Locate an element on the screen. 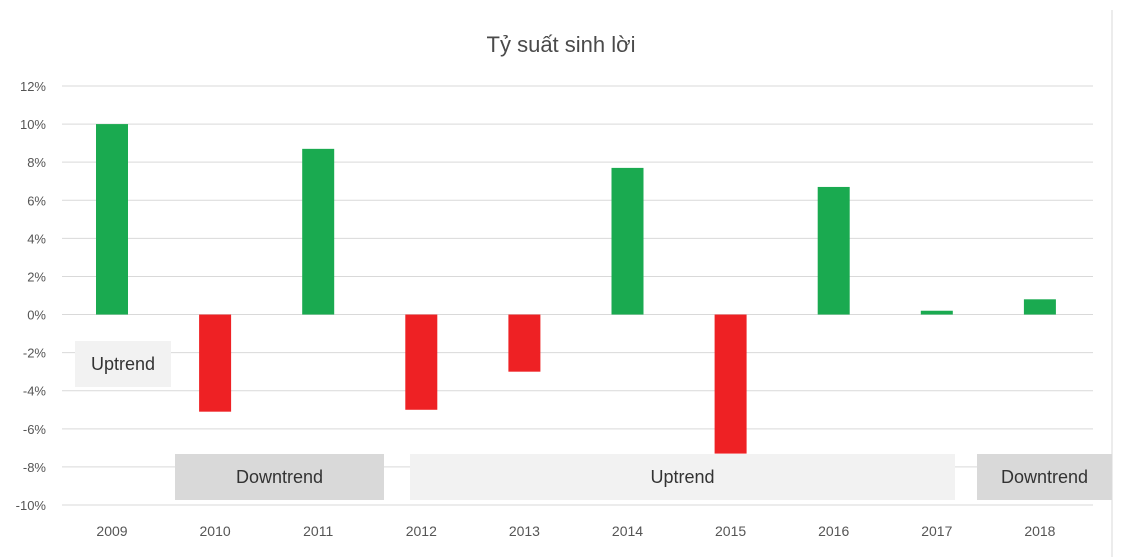  bar-2009 is located at coordinates (112, 219).